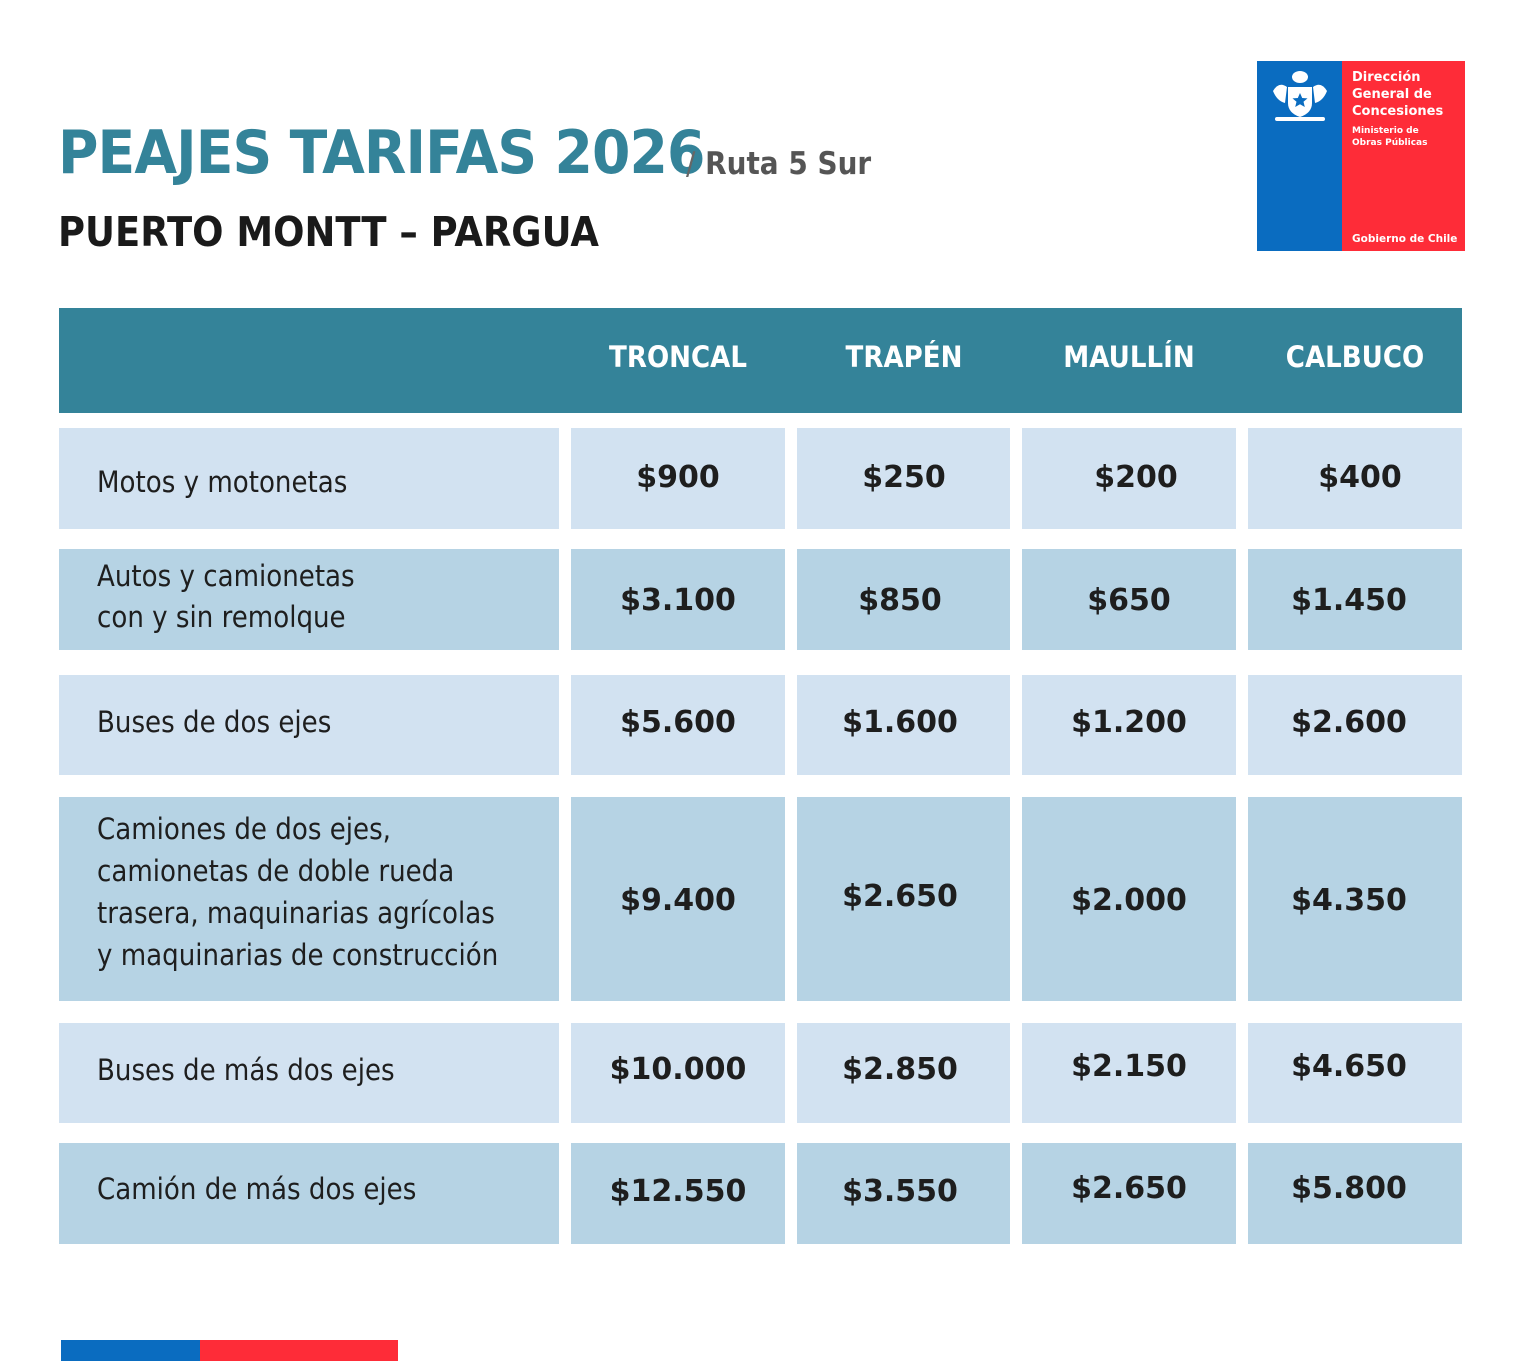 The height and width of the screenshot is (1362, 1528). What do you see at coordinates (1386, 77) in the screenshot?
I see `logo-line: Dirección` at bounding box center [1386, 77].